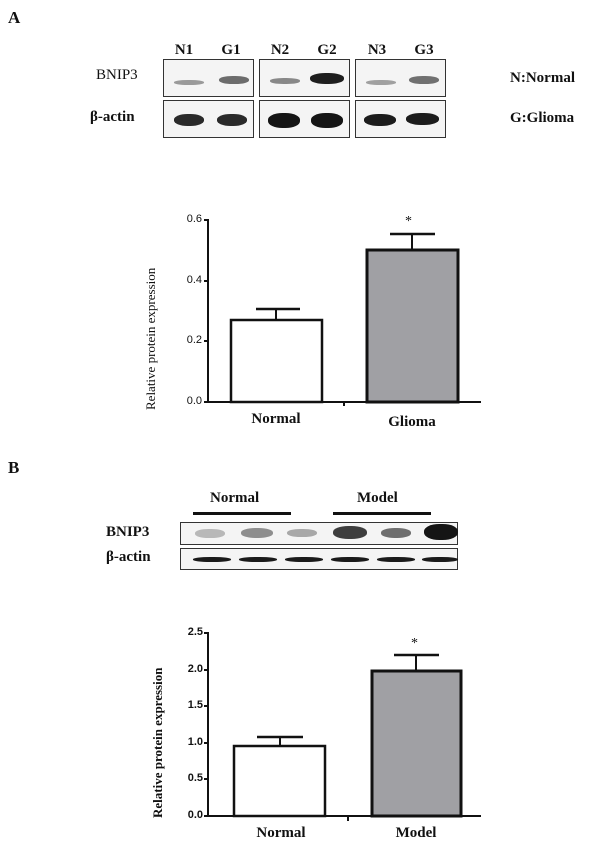  What do you see at coordinates (235, 498) in the screenshot?
I see `group-label-normal: Normal` at bounding box center [235, 498].